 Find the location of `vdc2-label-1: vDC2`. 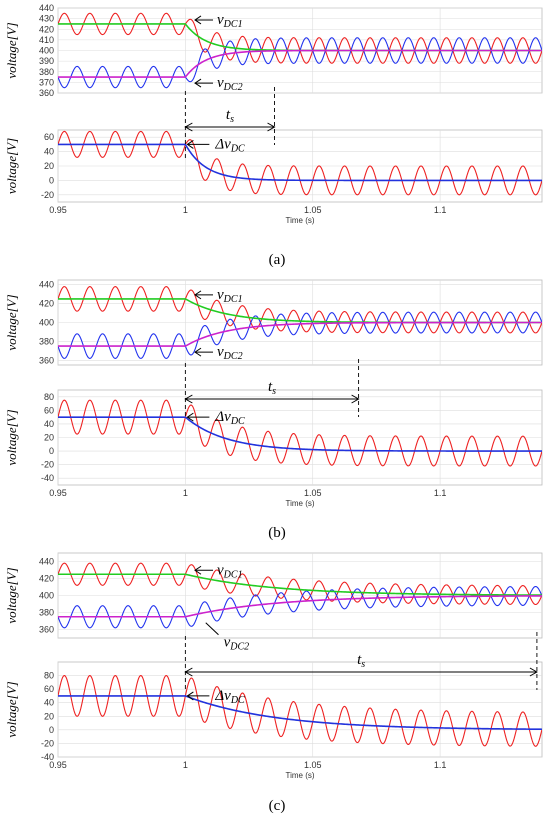

vdc2-label-1: vDC2 is located at coordinates (230, 353).